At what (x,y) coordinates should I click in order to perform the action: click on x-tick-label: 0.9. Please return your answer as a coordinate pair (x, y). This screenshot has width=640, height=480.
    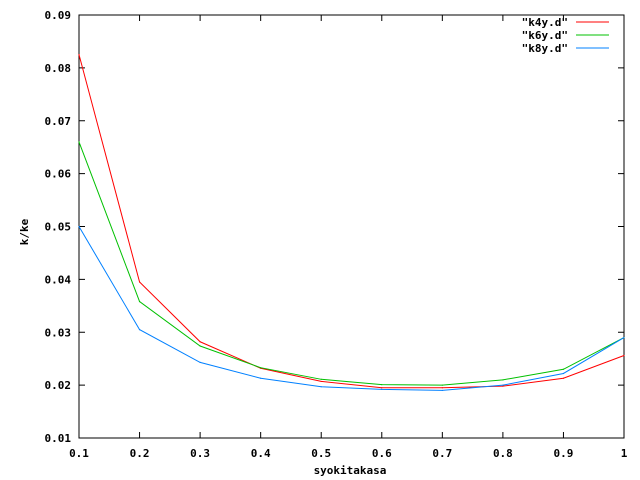
    Looking at the image, I should click on (564, 453).